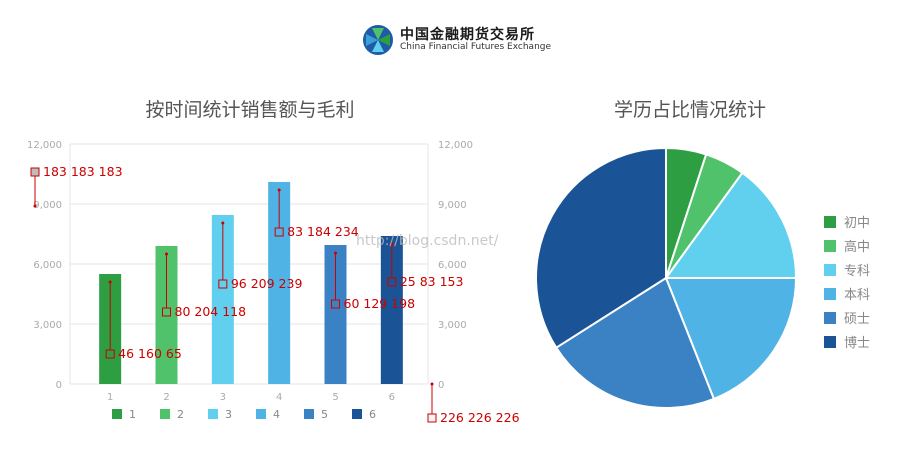 This screenshot has width=906, height=456. I want to click on x-tick-label: 3, so click(223, 397).